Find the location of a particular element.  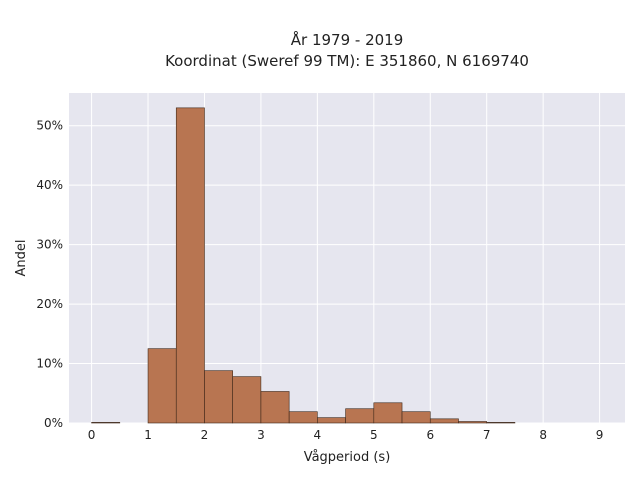

x-tick-label: 1 is located at coordinates (148, 435).